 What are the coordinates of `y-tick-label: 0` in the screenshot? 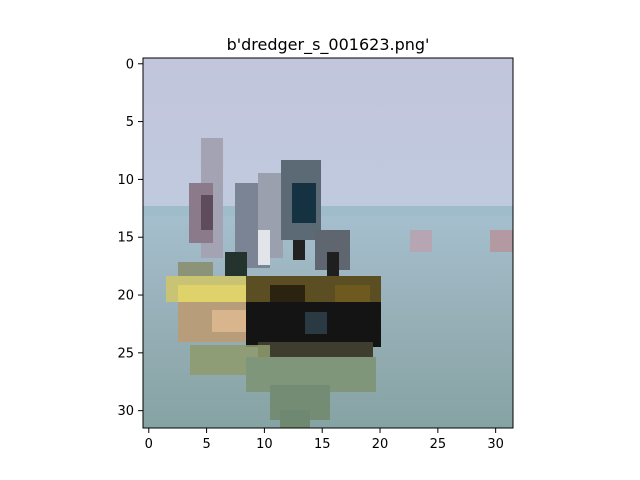 It's located at (130, 64).